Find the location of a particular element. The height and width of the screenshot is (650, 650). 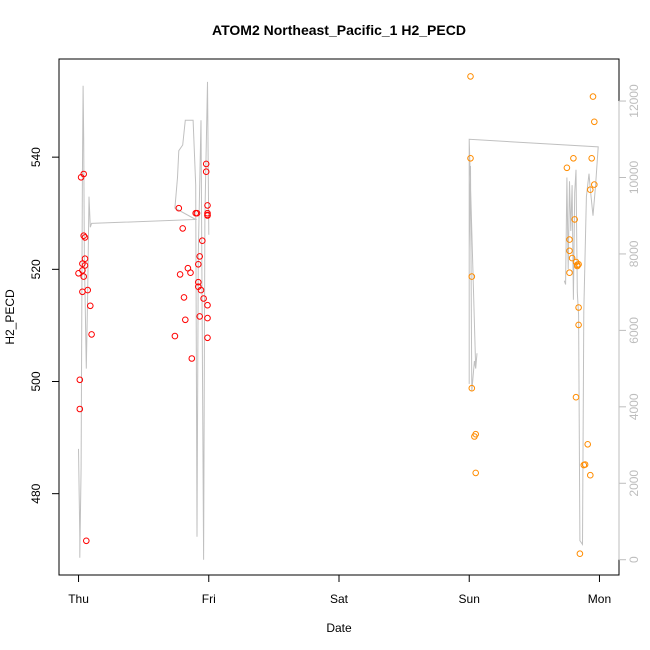

chart-title: ATOM2 Northeast_Pacific_1 H2_PECD is located at coordinates (339, 30).